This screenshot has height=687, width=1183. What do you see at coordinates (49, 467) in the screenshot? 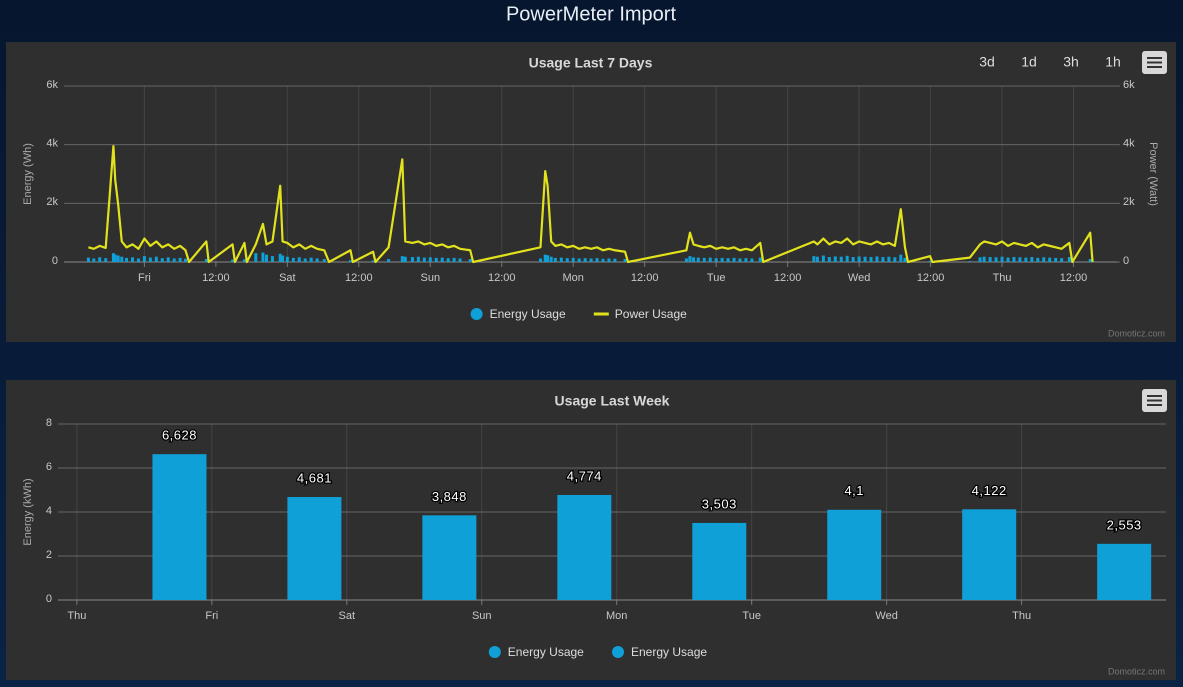
I see `y-tick-label: 6` at bounding box center [49, 467].